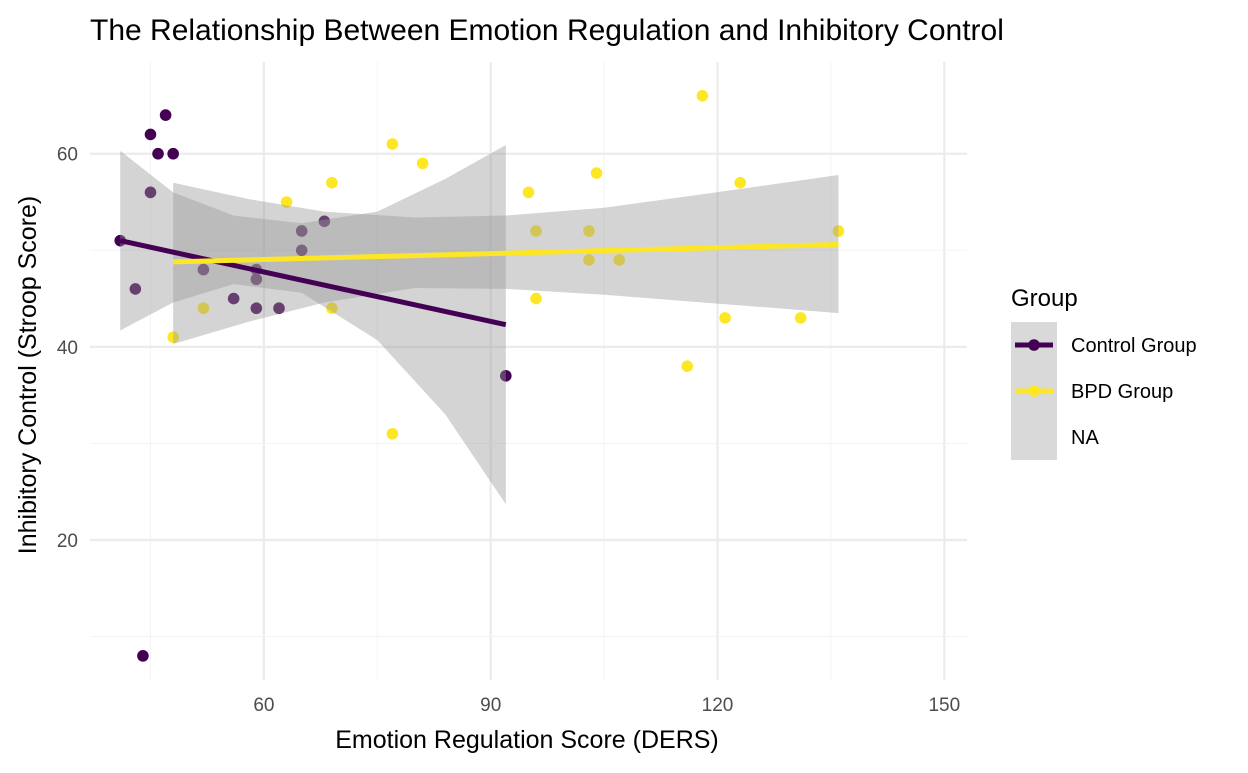  What do you see at coordinates (490, 705) in the screenshot?
I see `x-tick-label: 90` at bounding box center [490, 705].